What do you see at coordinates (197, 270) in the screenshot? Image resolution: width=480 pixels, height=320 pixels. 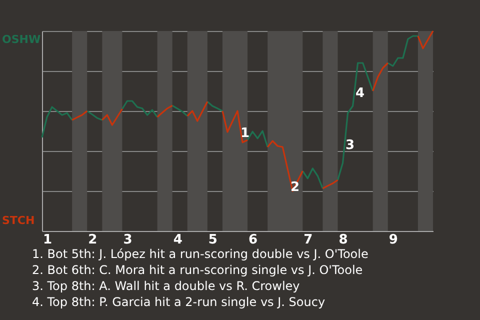 I see `text: 2. Bot 6th: C. Mora hit a run-scoring single vs J. O'Toole` at bounding box center [197, 270].